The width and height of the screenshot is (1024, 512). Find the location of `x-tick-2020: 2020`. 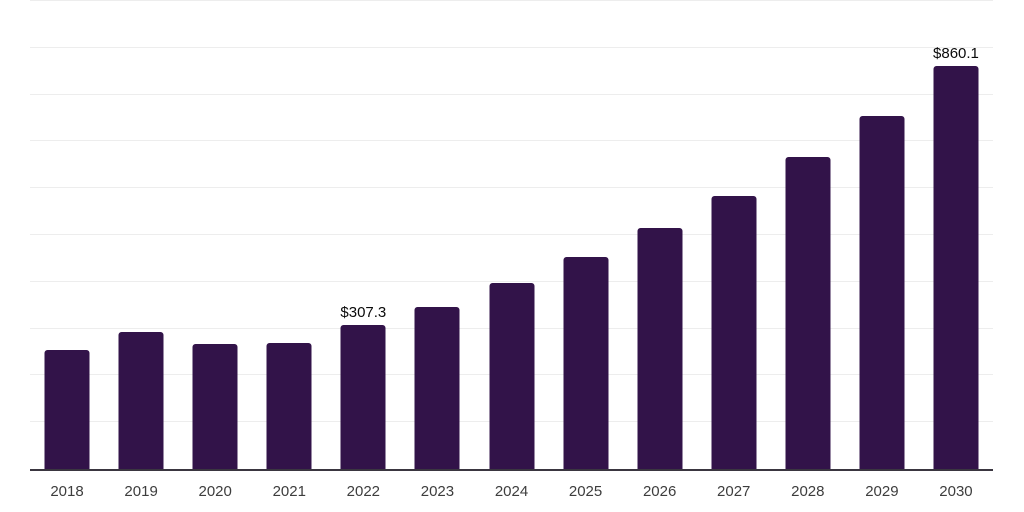

x-tick-2020: 2020 is located at coordinates (215, 491).